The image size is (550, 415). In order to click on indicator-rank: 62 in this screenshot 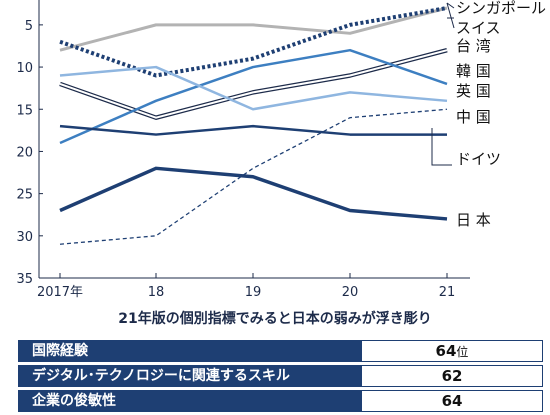, I will do `click(452, 376)`.